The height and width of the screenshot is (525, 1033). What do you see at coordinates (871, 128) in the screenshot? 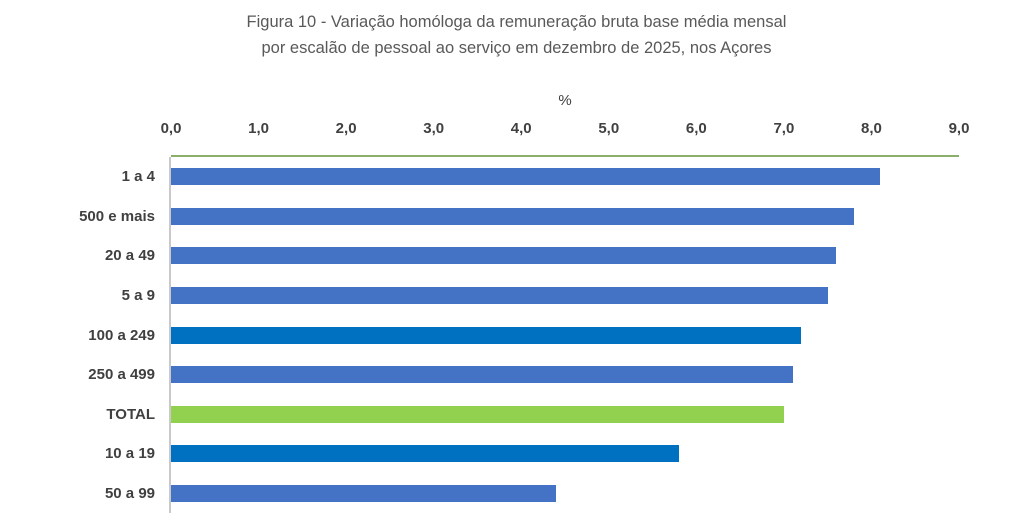
I see `x-tick-label: 8,0` at bounding box center [871, 128].